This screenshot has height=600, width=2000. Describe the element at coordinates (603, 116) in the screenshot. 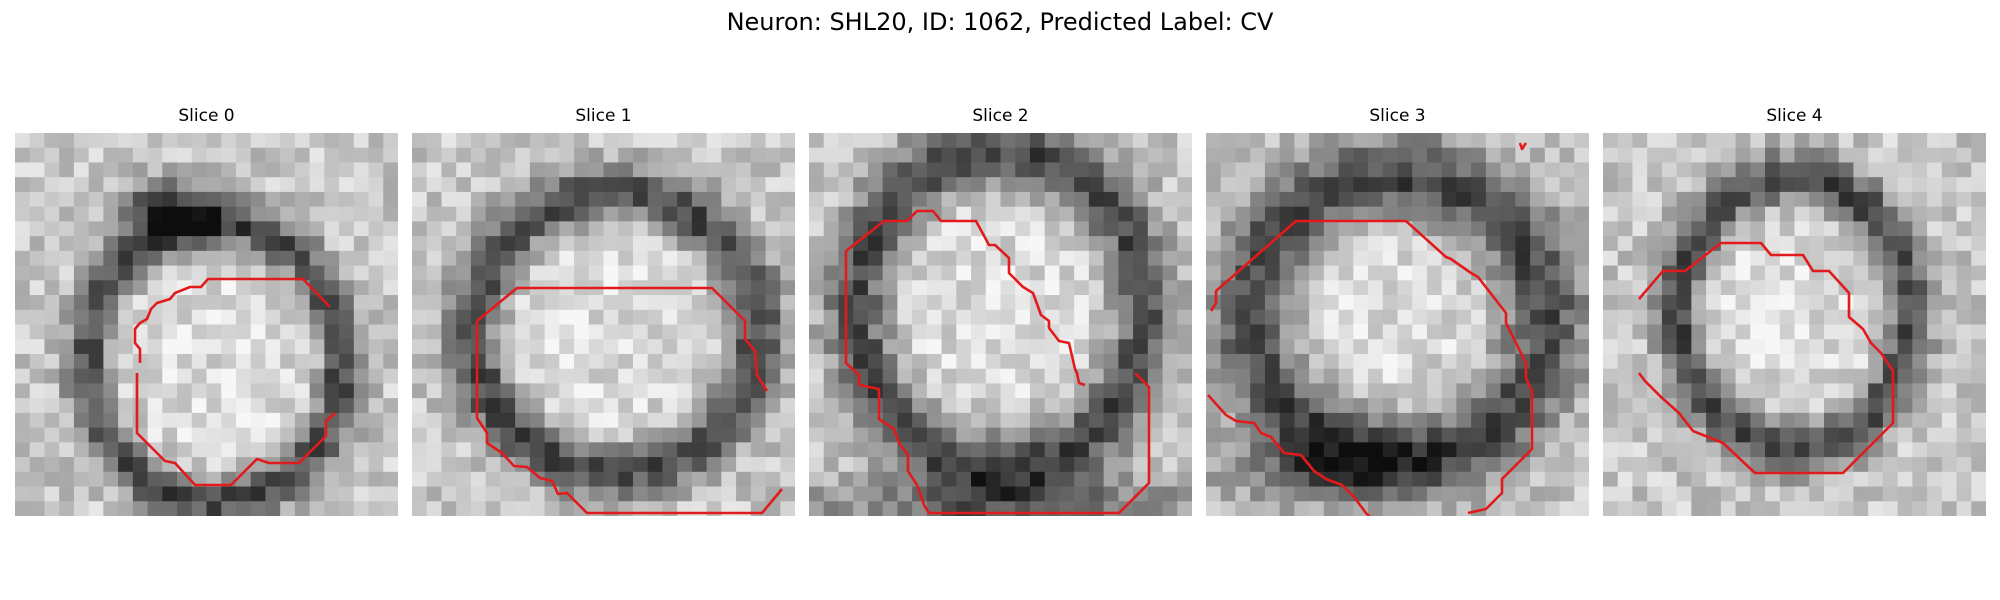

I see `slice-title-1: Slice 1` at that location.